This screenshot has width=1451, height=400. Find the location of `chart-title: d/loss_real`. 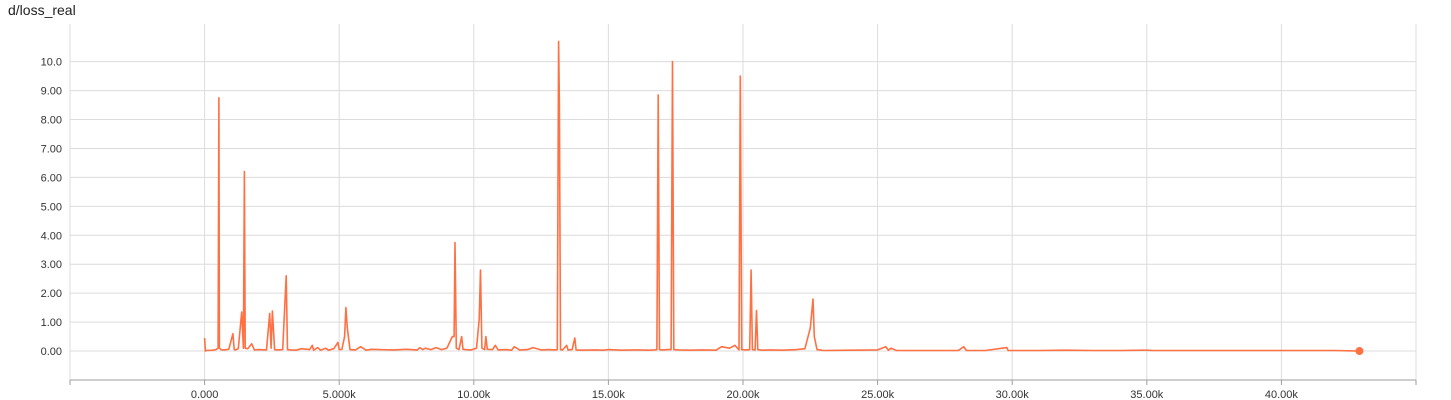

chart-title: d/loss_real is located at coordinates (42, 10).